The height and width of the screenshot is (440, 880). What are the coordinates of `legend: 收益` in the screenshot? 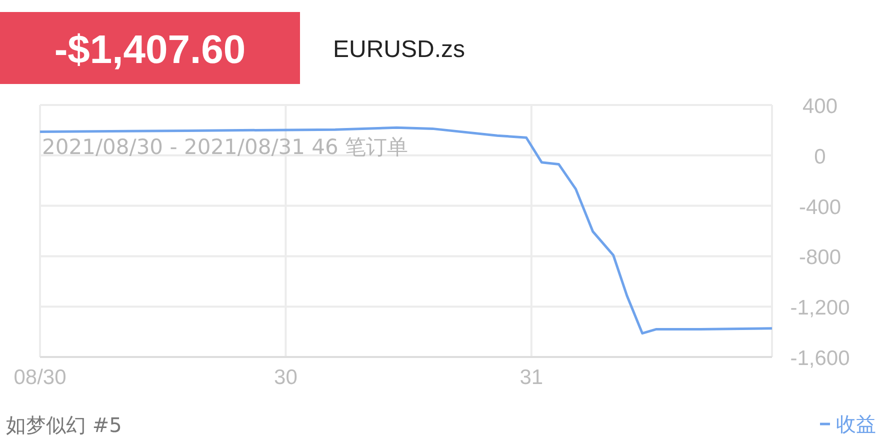 It's located at (848, 424).